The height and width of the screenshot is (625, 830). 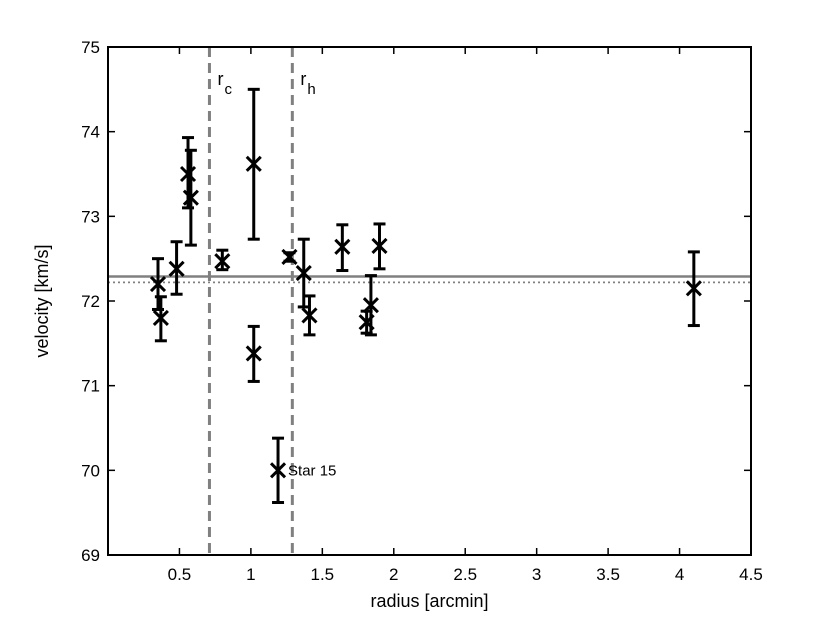 I want to click on x-tick-label: 3, so click(x=536, y=574).